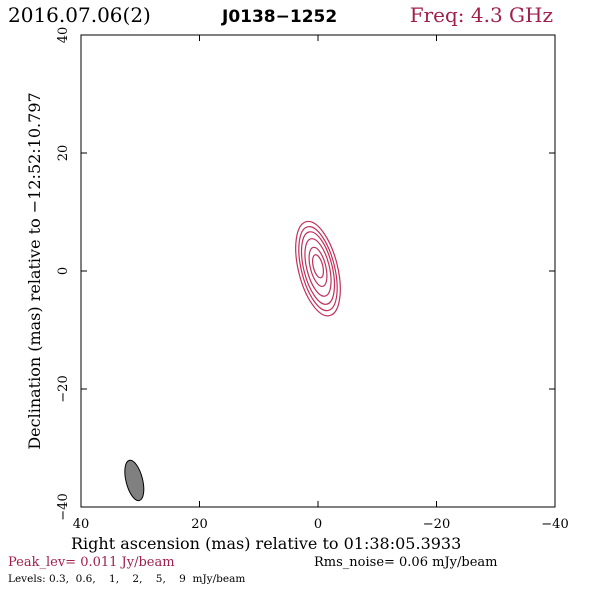 The image size is (590, 590). What do you see at coordinates (79, 15) in the screenshot?
I see `observation-date: 2016.07.06(2)` at bounding box center [79, 15].